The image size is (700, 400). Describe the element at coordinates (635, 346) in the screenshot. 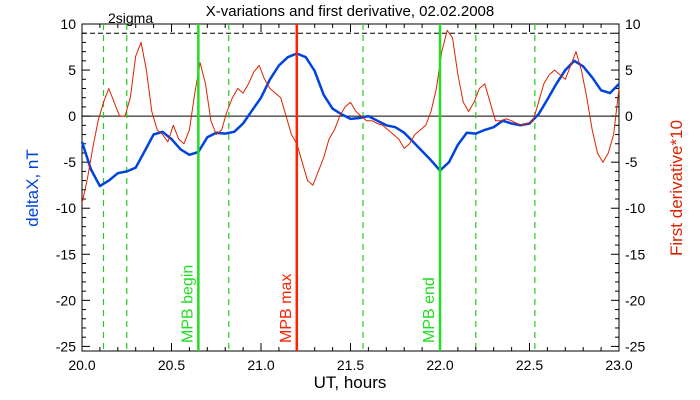

I see `y-tick-label-right-7: -25` at that location.